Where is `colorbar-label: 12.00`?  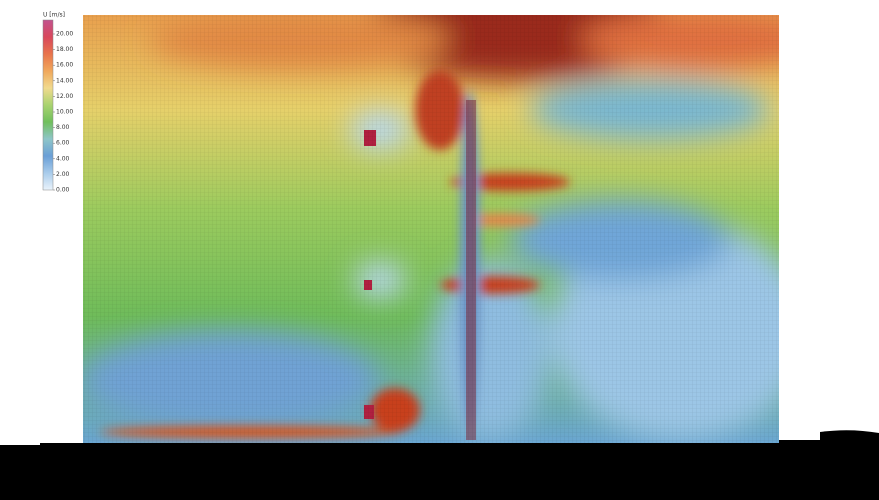 colorbar-label: 12.00 is located at coordinates (64, 96).